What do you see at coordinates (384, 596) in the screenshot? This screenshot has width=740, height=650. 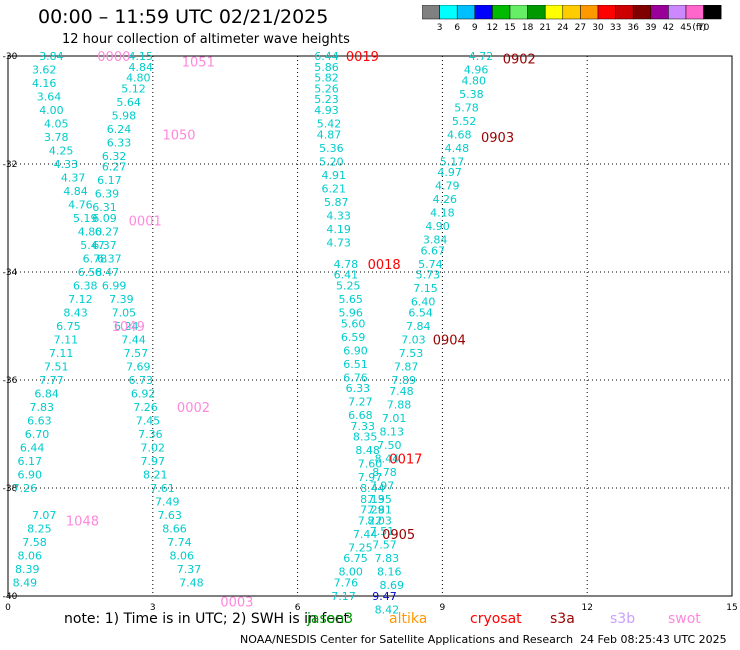 I see `wave-height-label: 9.47` at bounding box center [384, 596].